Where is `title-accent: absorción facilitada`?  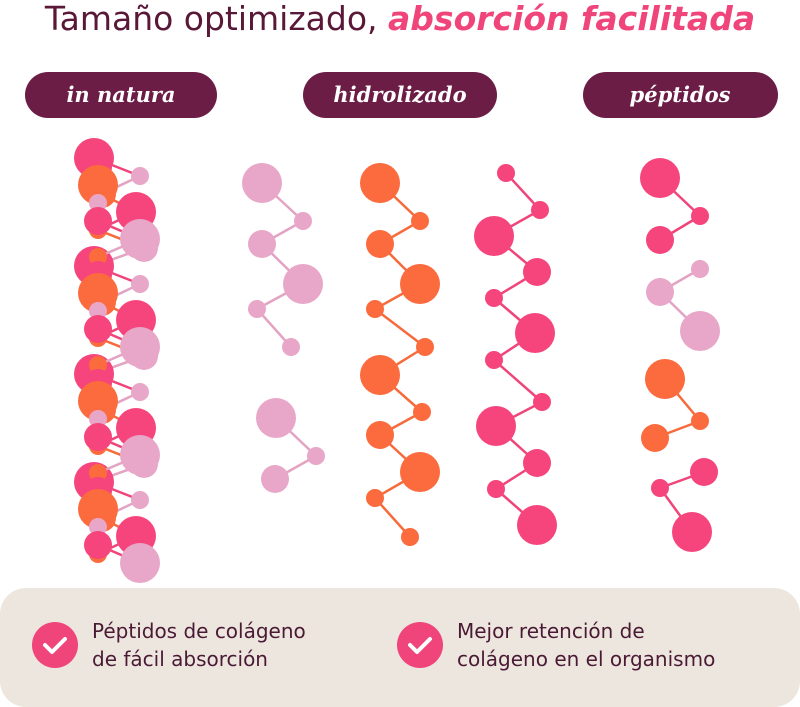 title-accent: absorción facilitada is located at coordinates (571, 19).